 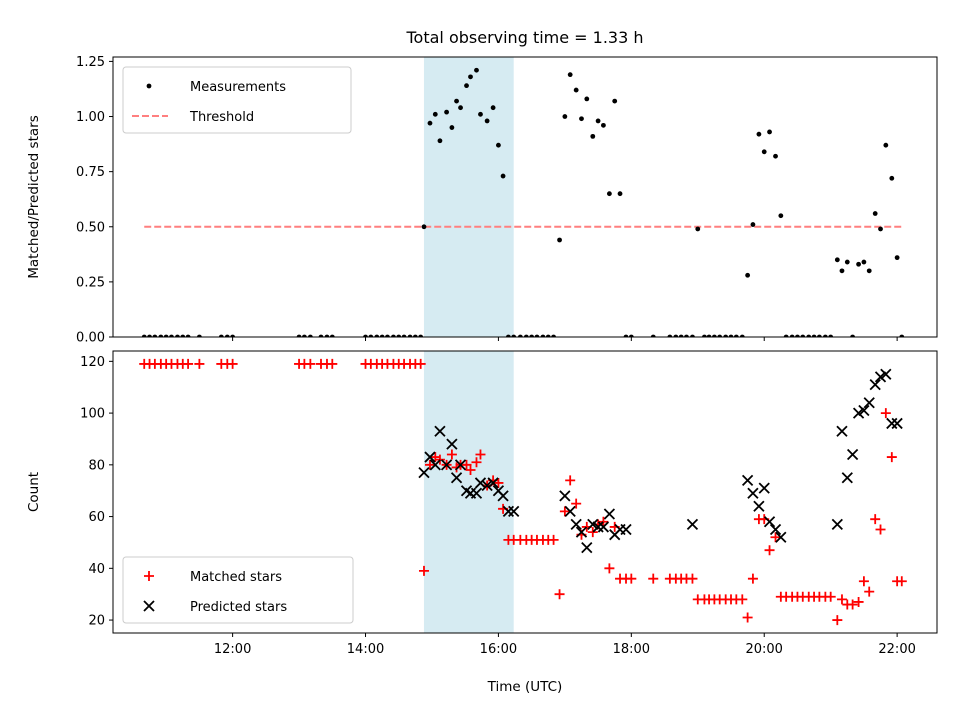 What do you see at coordinates (238, 607) in the screenshot?
I see `legend-label: Predicted stars` at bounding box center [238, 607].